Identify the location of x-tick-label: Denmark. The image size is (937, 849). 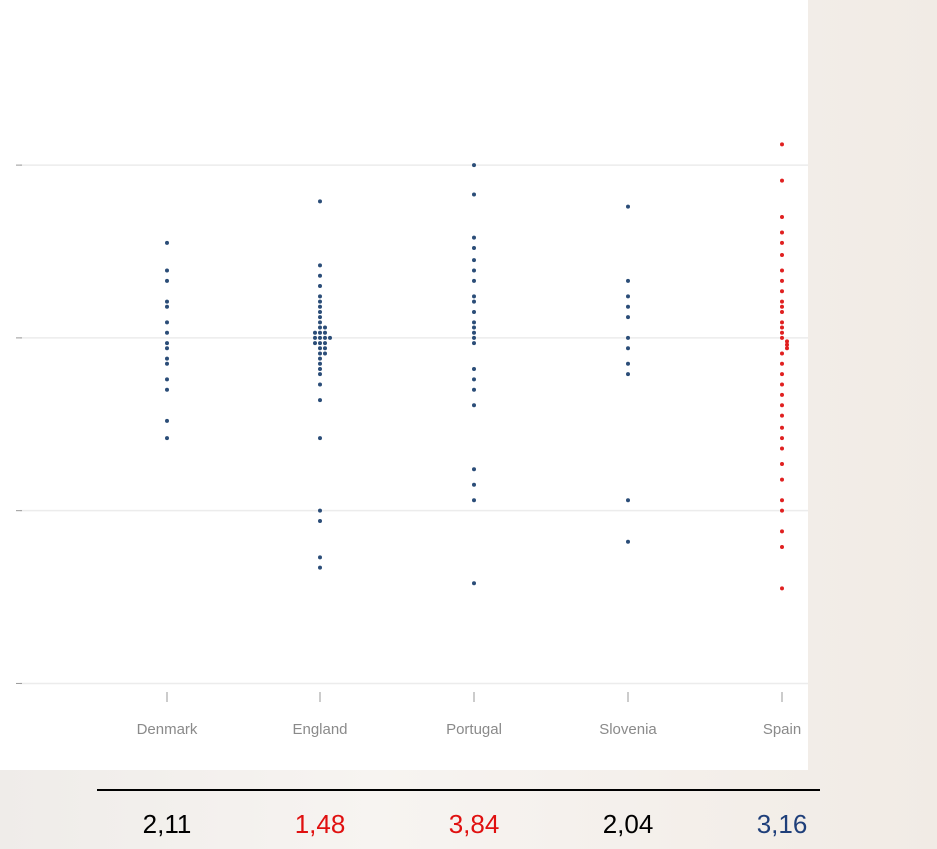
(167, 729).